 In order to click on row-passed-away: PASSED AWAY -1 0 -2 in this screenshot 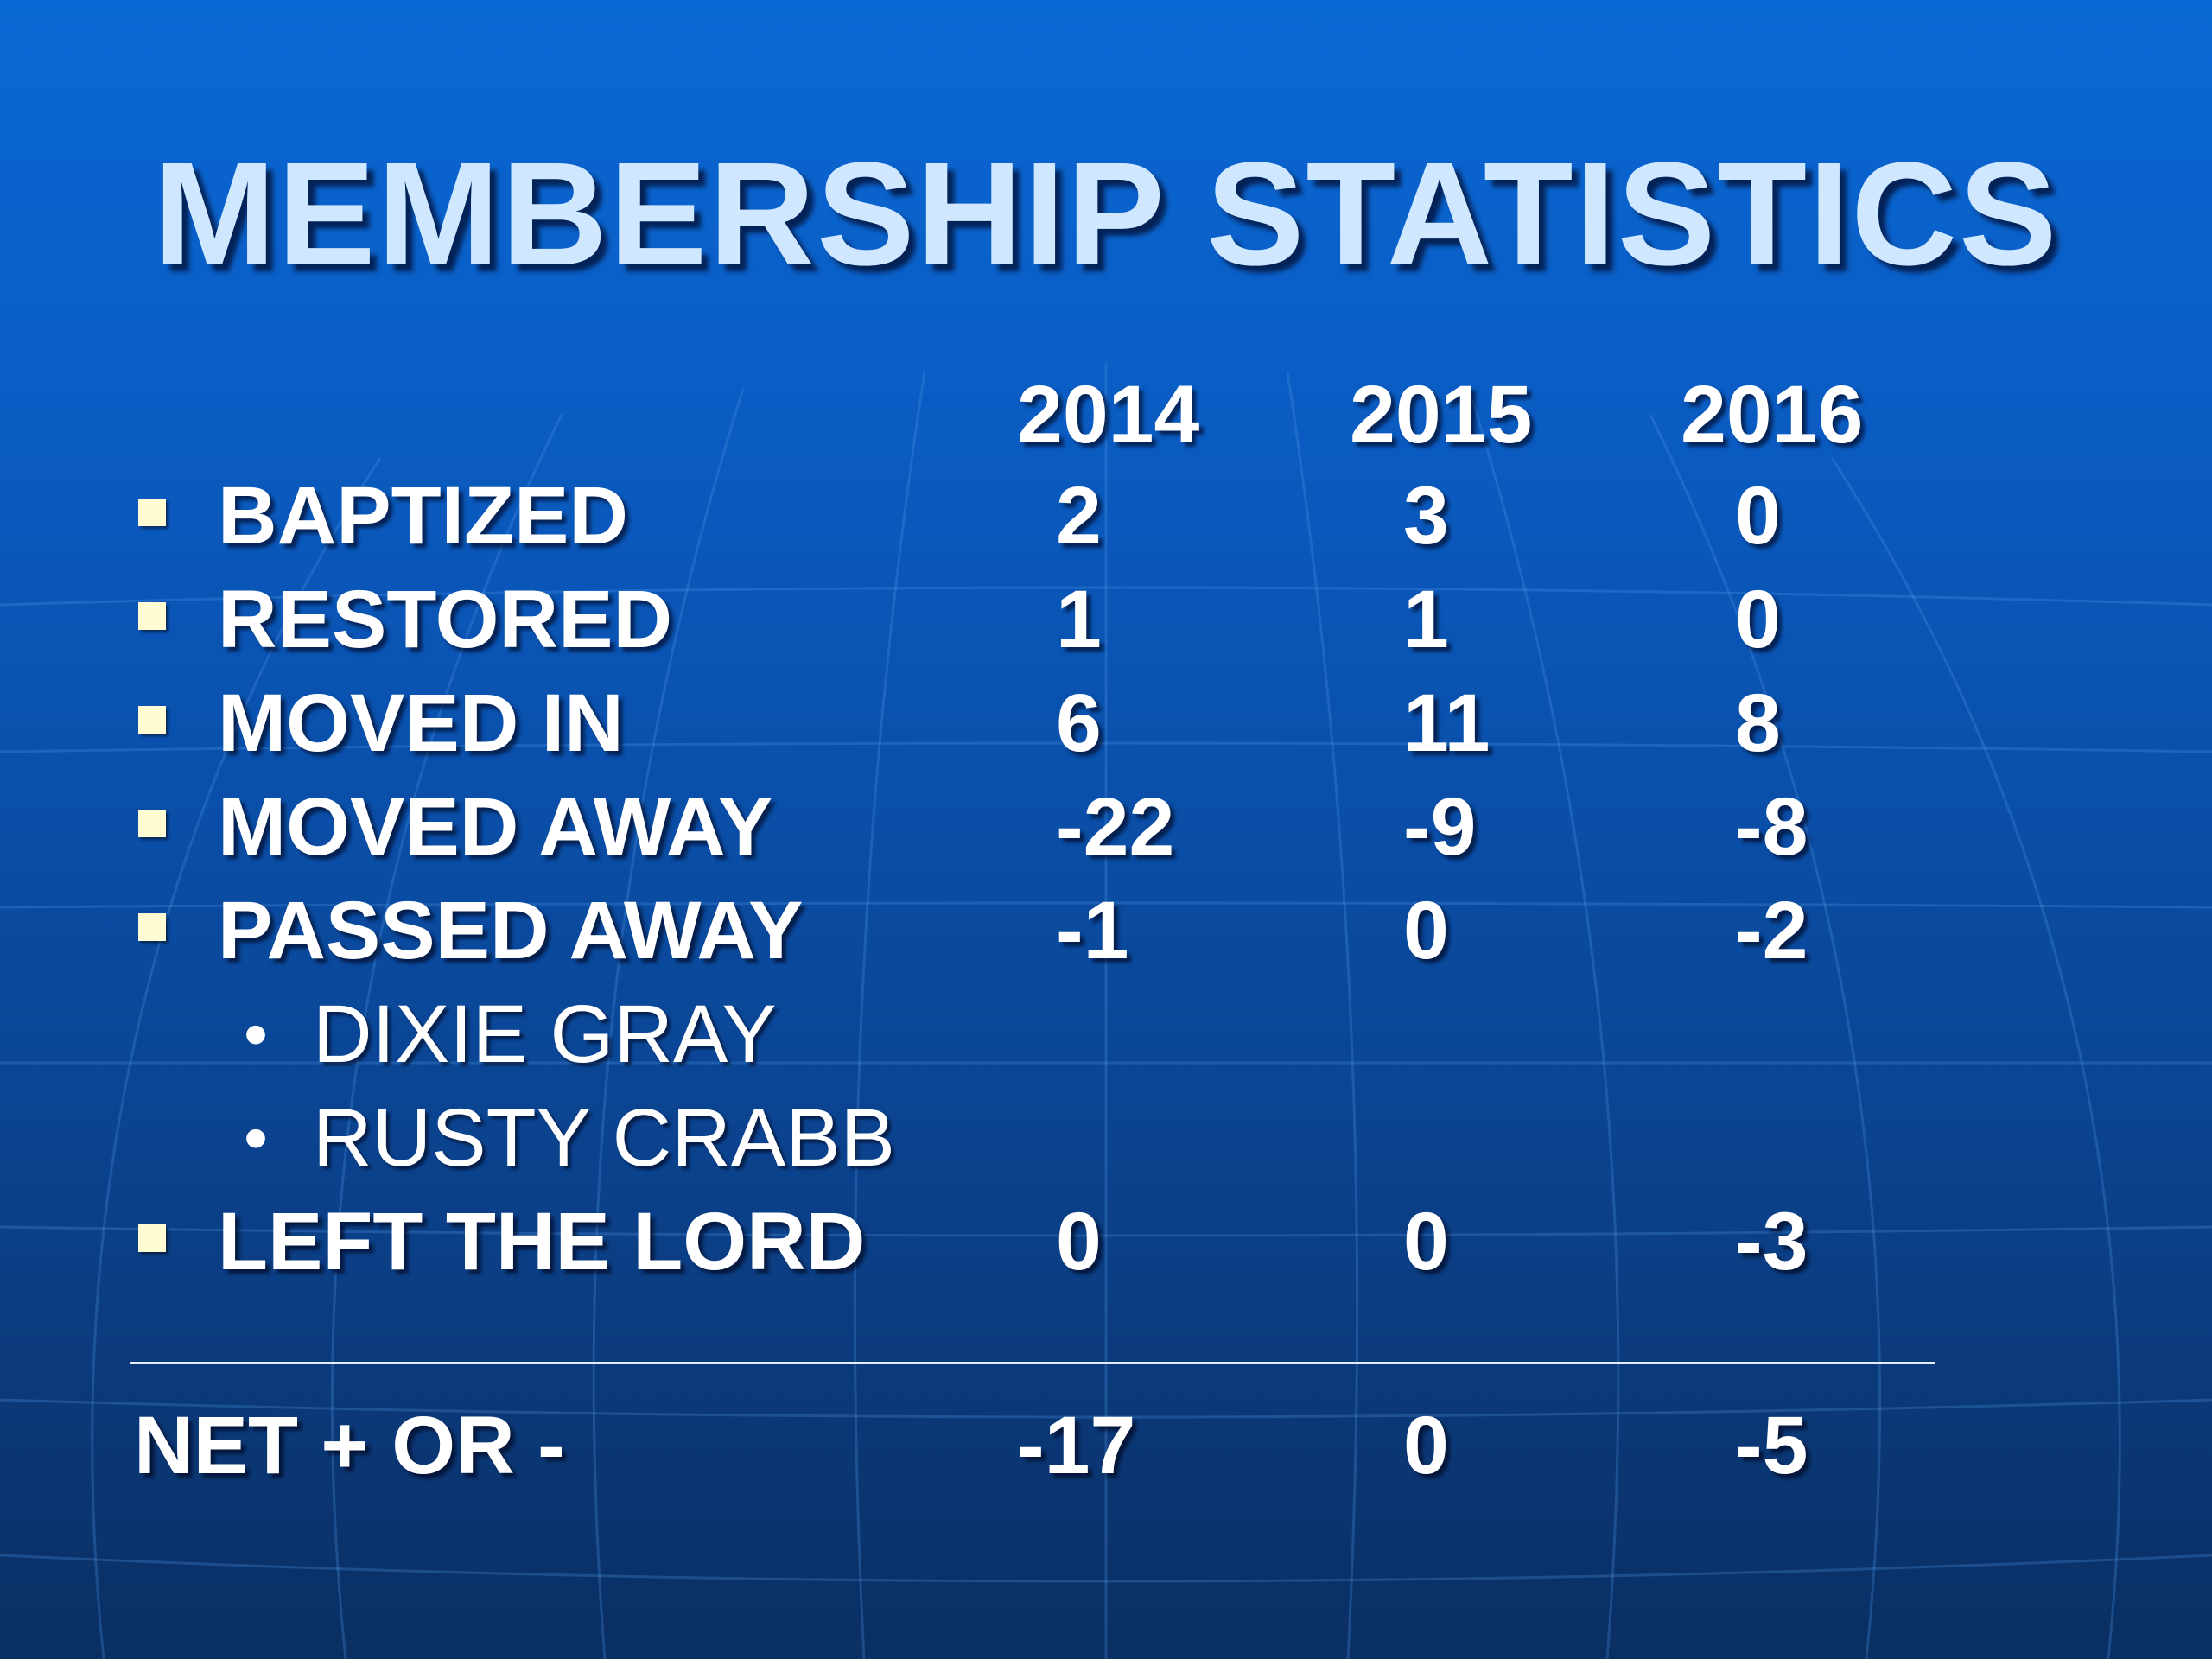, I will do `click(1106, 930)`.